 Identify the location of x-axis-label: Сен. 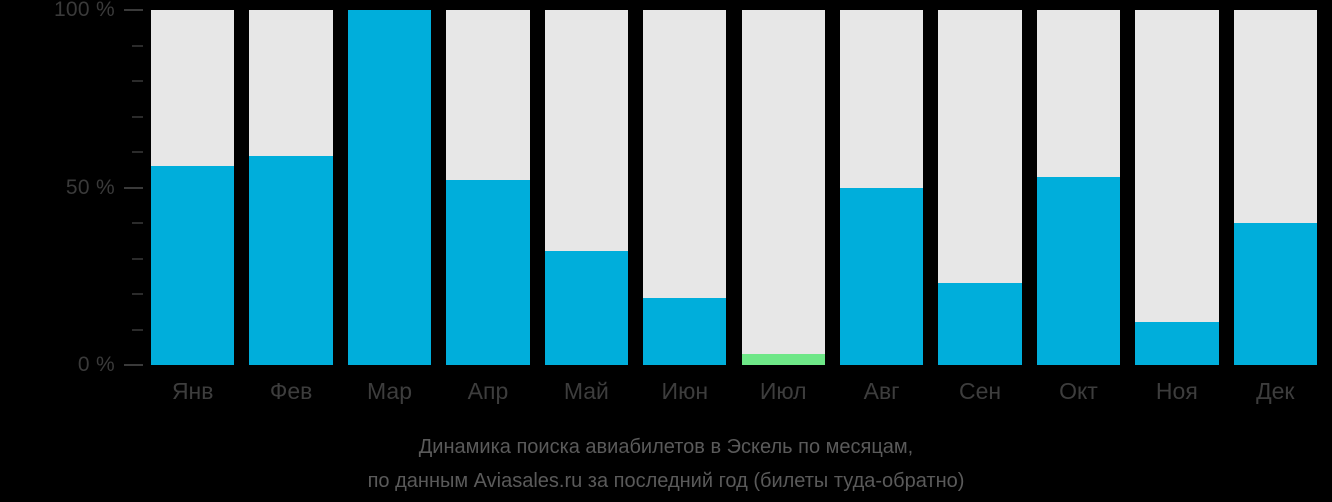
(980, 391).